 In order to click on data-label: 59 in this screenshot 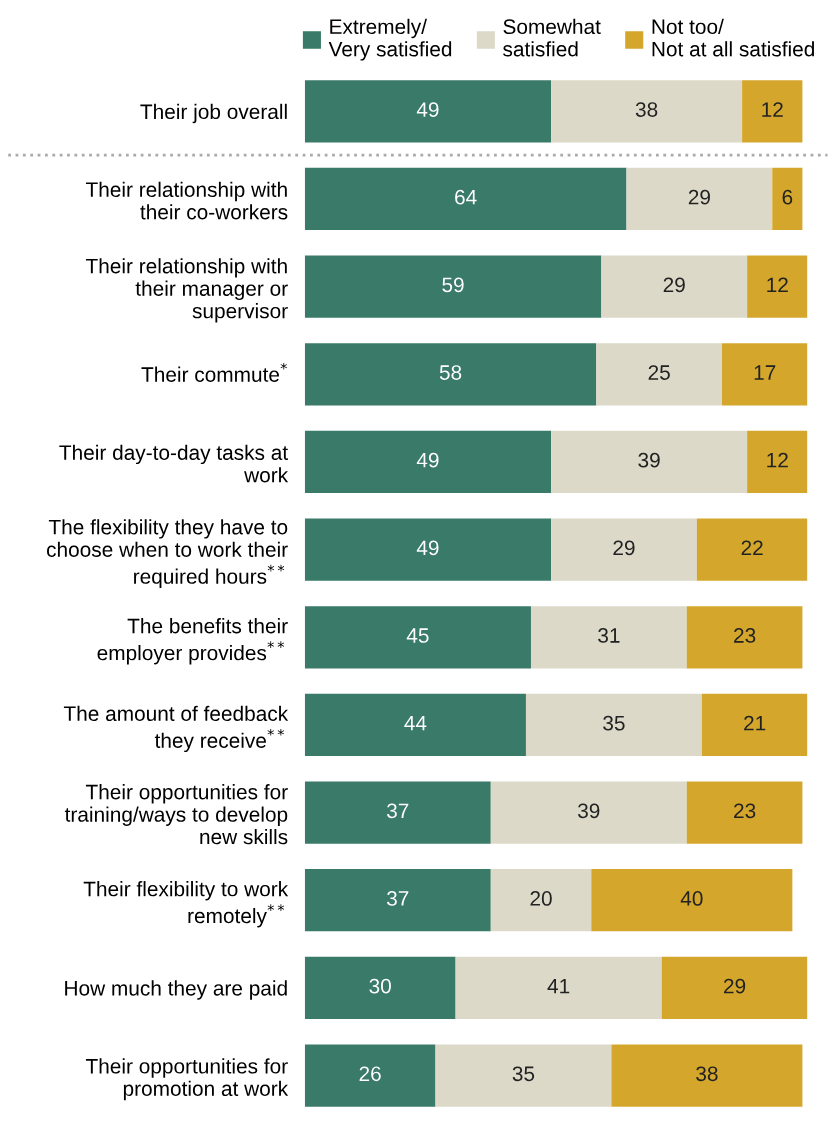, I will do `click(453, 285)`.